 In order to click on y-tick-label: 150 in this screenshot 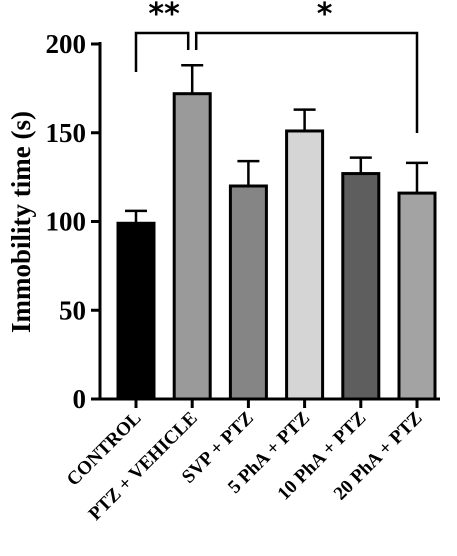, I will do `click(66, 133)`.